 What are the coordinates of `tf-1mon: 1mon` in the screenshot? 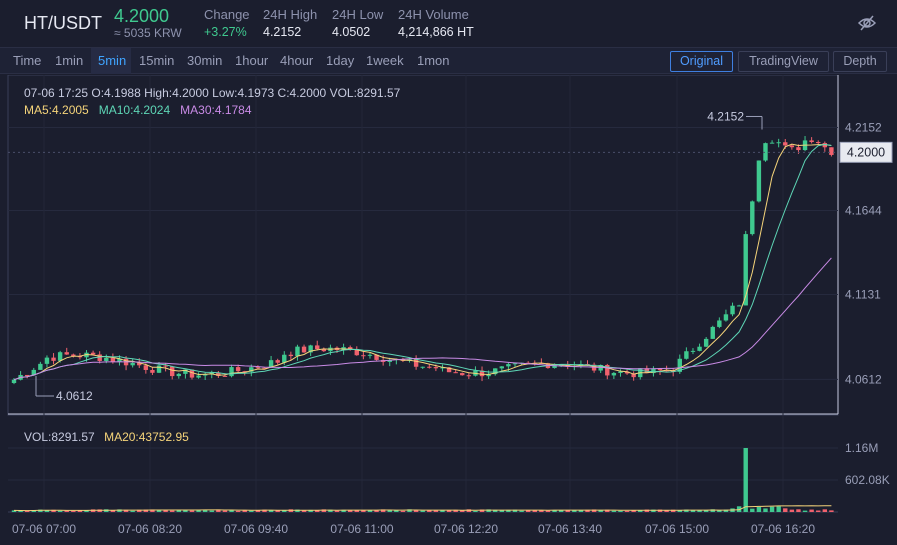 It's located at (433, 60).